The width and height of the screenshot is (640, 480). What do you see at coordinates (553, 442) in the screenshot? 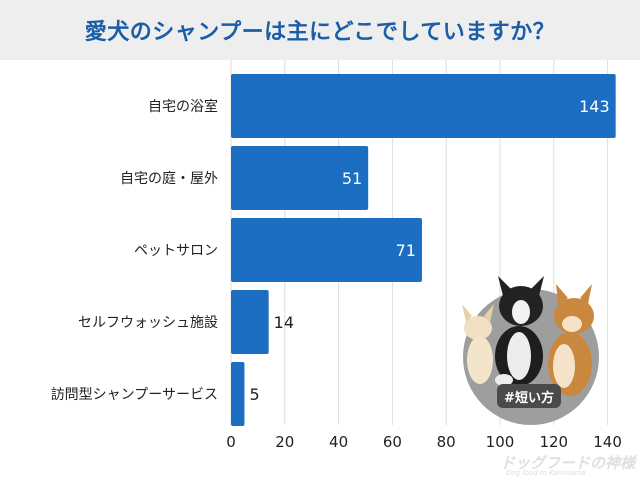
I see `x-tick-label-120: 120` at bounding box center [553, 442].